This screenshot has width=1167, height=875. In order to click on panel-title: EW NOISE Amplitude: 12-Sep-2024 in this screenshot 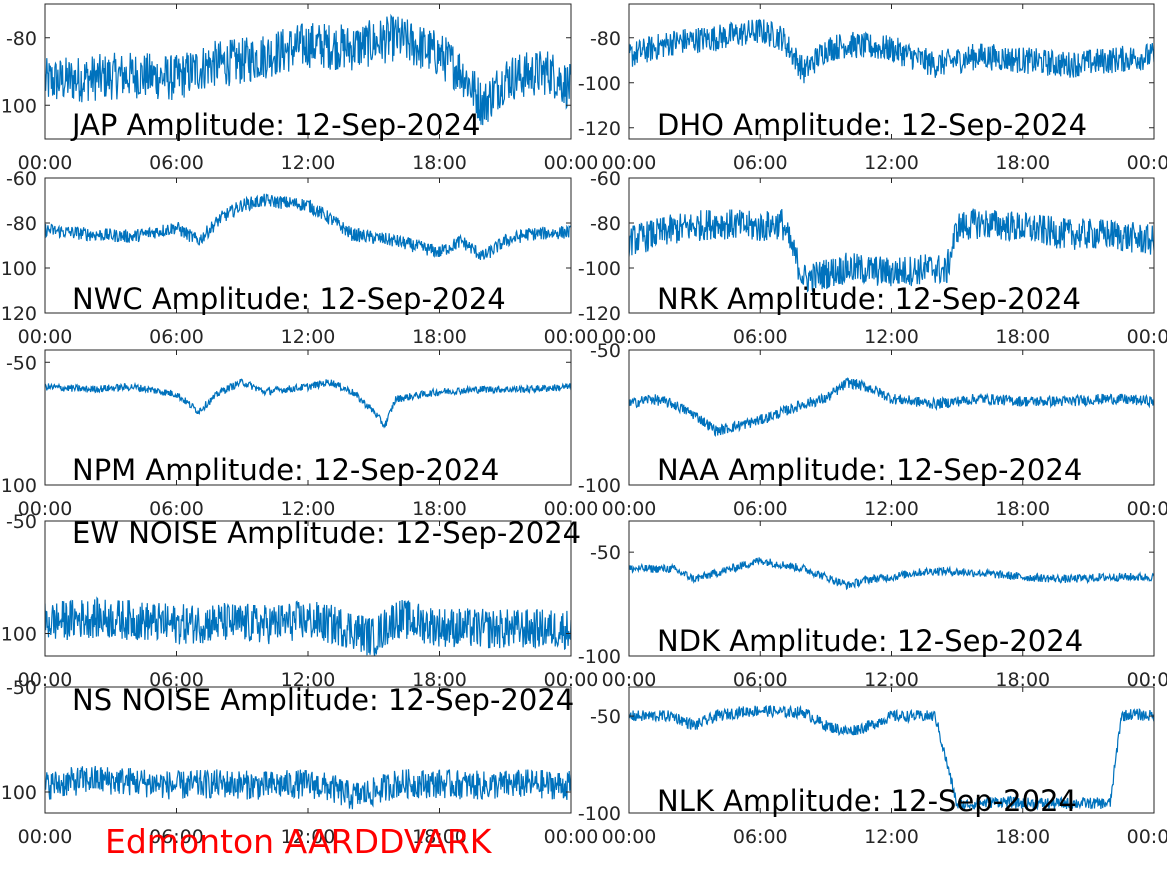, I will do `click(326, 533)`.